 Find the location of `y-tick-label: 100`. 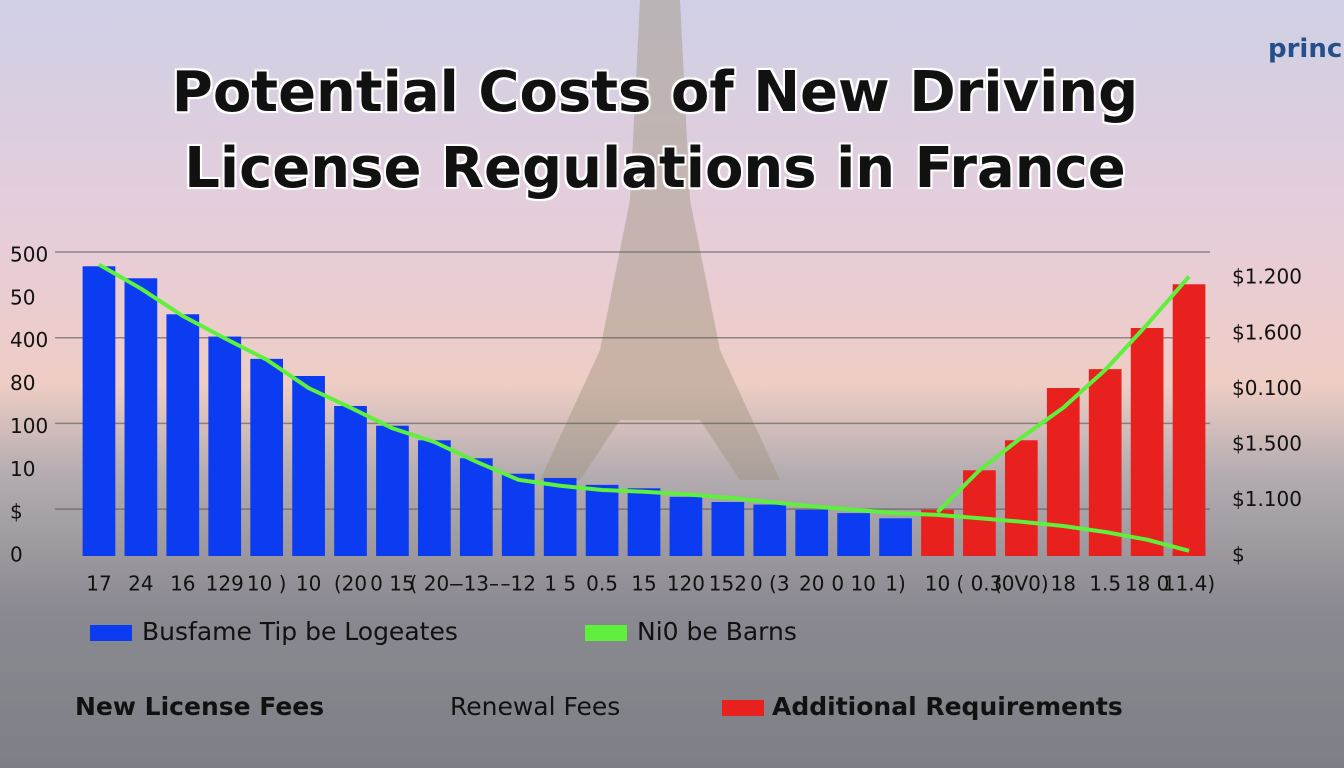

y-tick-label: 100 is located at coordinates (29, 426).